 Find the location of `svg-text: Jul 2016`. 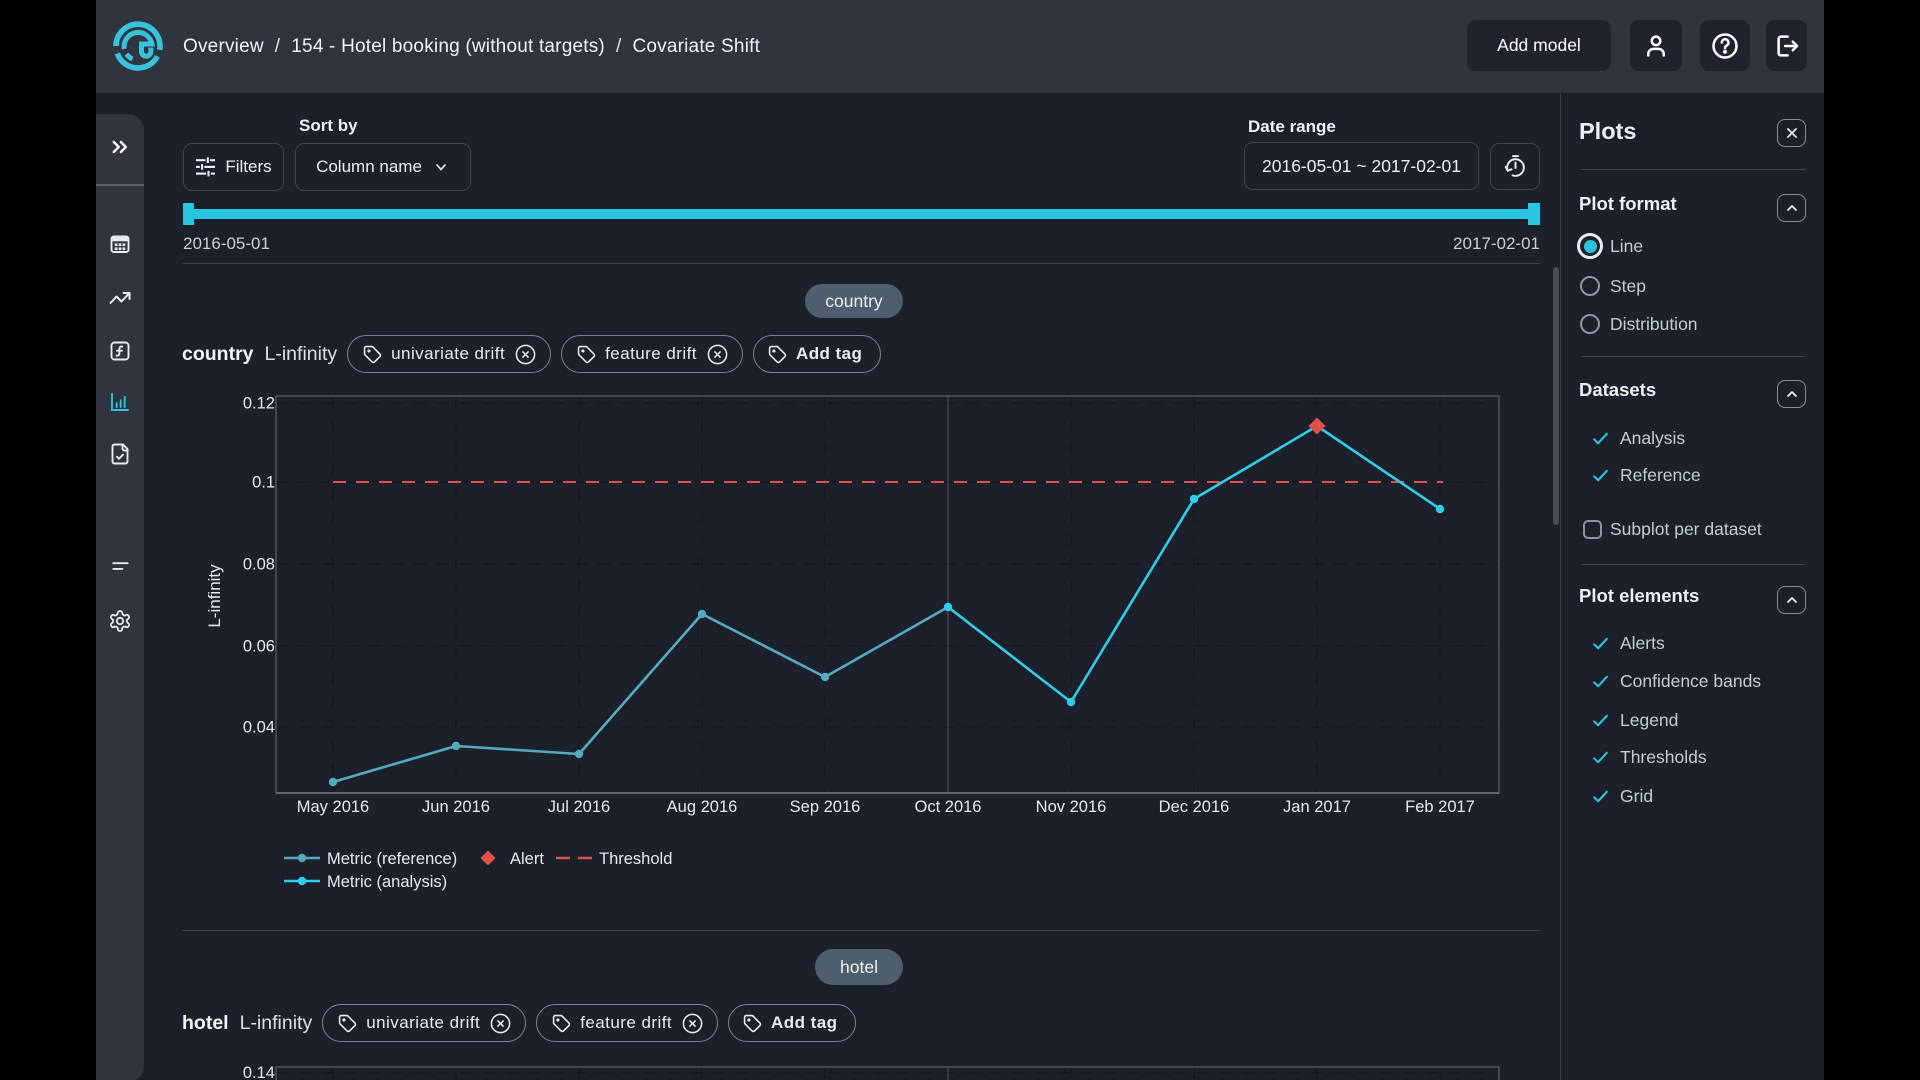

svg-text: Jul 2016 is located at coordinates (579, 807).